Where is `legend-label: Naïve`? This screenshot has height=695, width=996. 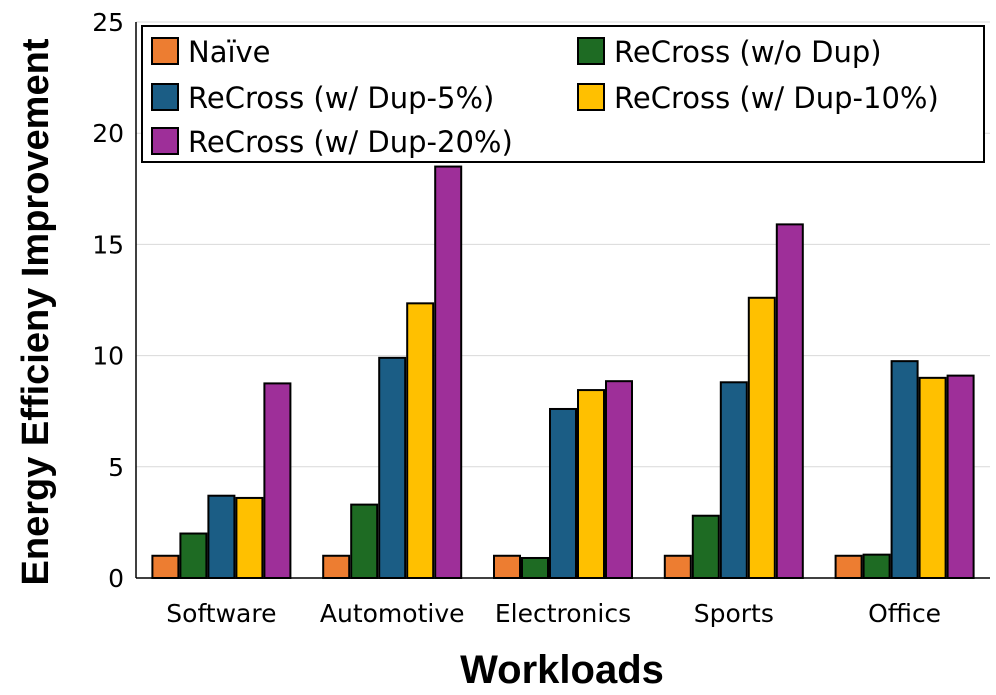 legend-label: Naïve is located at coordinates (229, 52).